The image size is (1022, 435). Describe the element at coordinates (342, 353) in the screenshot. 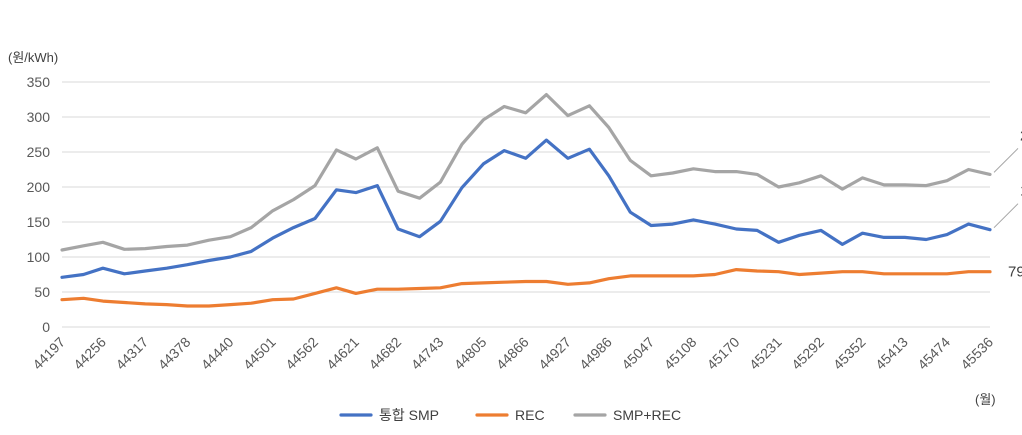

I see `x-tick-label: 44621` at that location.